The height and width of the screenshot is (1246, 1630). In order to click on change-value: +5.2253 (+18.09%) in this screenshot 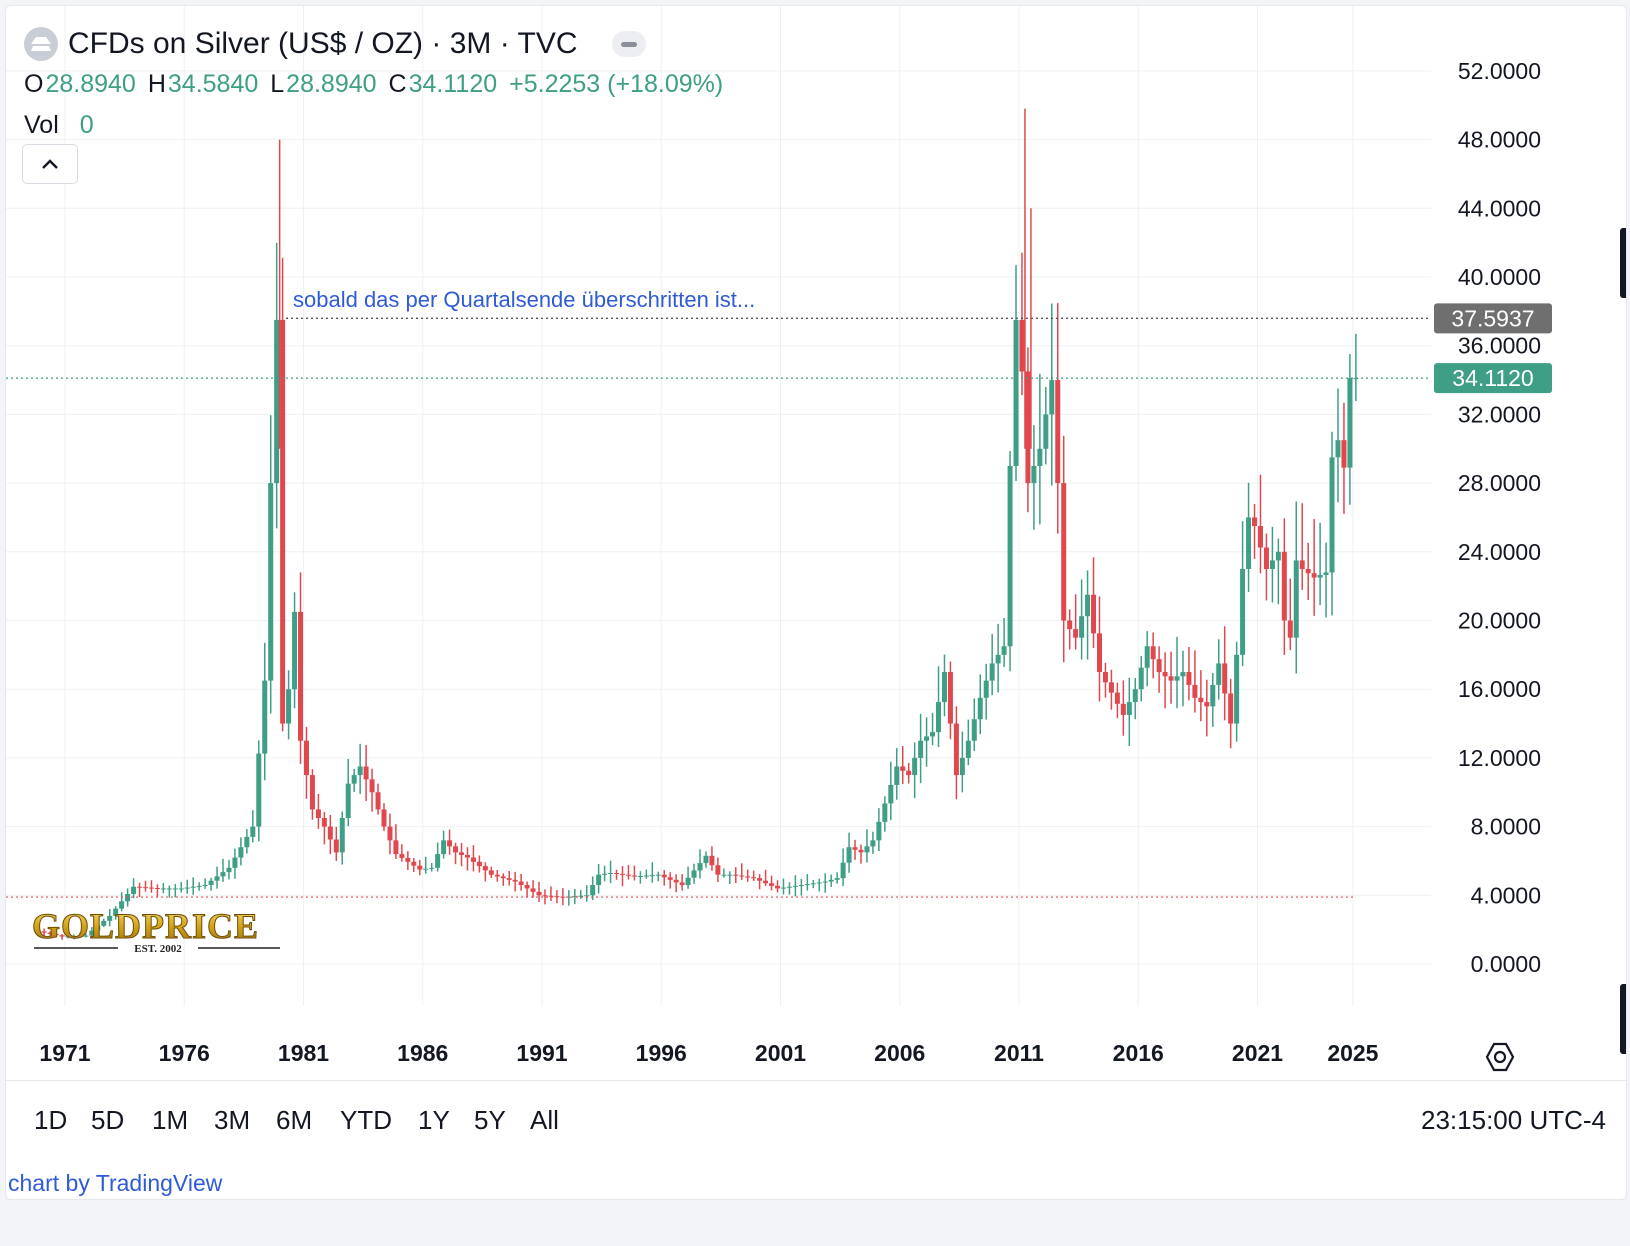, I will do `click(616, 84)`.